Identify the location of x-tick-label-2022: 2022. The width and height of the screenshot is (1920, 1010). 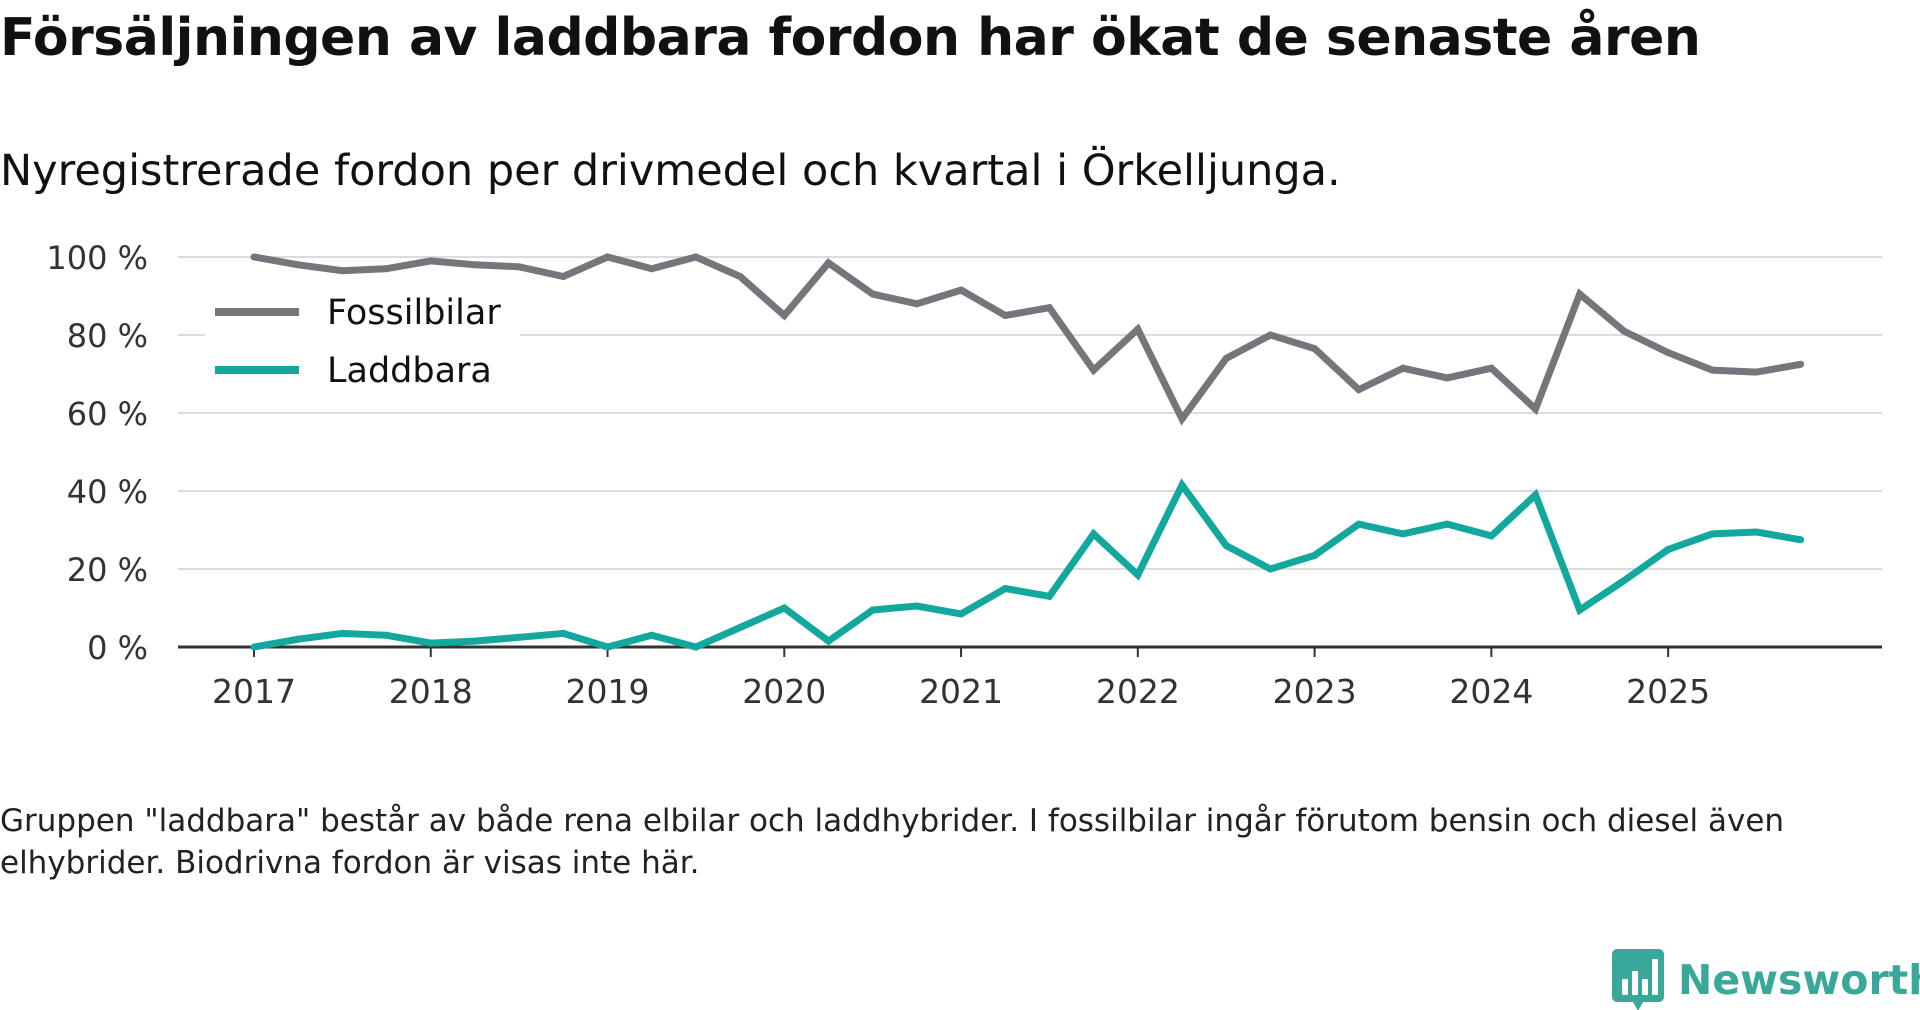
(1138, 691).